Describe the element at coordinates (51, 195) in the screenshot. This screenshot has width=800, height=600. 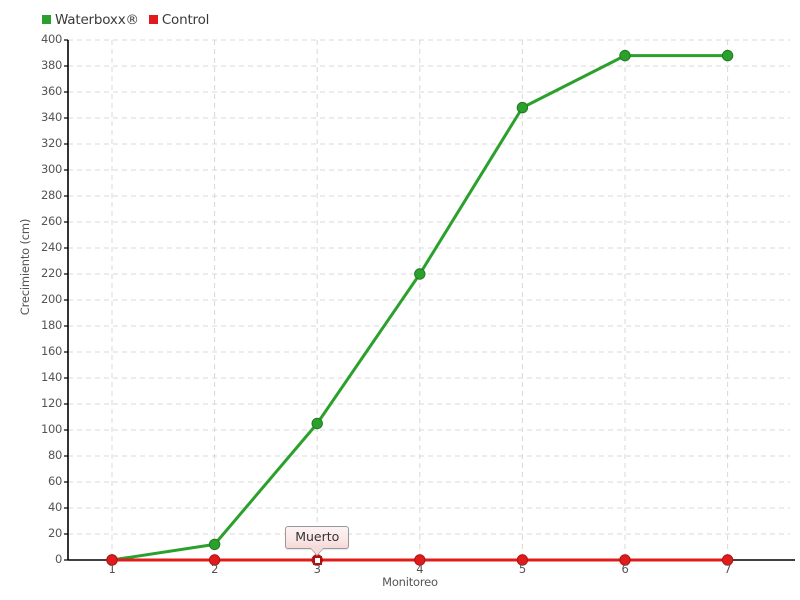
I see `y-tick-label: 280` at that location.